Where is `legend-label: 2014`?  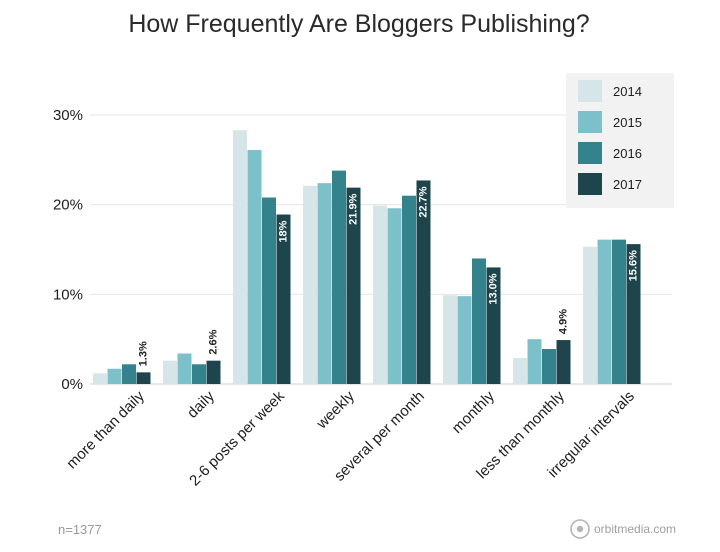
legend-label: 2014 is located at coordinates (627, 91).